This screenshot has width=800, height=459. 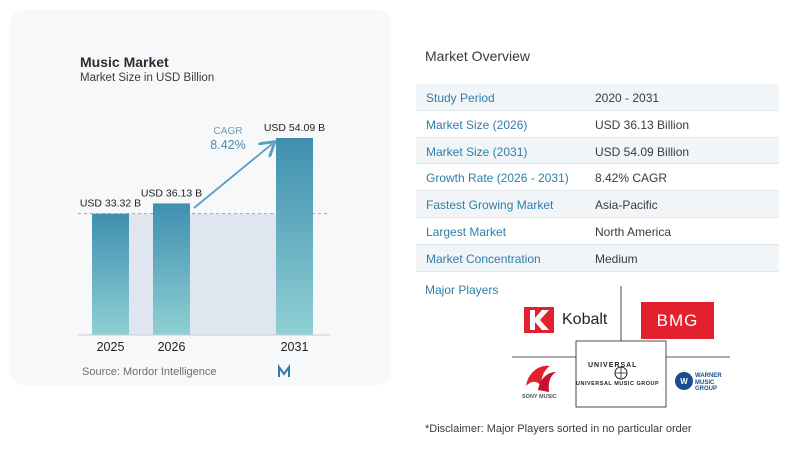 What do you see at coordinates (111, 347) in the screenshot?
I see `x-tick-2025: 2025` at bounding box center [111, 347].